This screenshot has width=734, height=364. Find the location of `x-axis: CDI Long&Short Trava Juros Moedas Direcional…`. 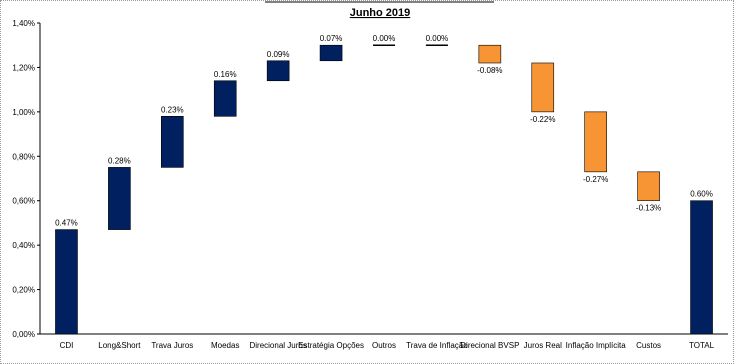

x-axis: CDI Long&Short Trava Juros Moedas Direcional… is located at coordinates (384, 341).